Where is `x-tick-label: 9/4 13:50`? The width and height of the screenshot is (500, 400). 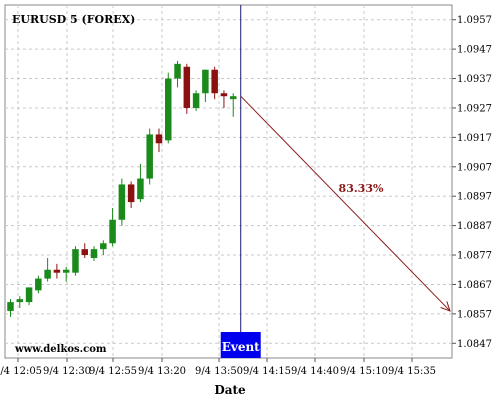
x-tick-label: 9/4 13:50 is located at coordinates (219, 371).